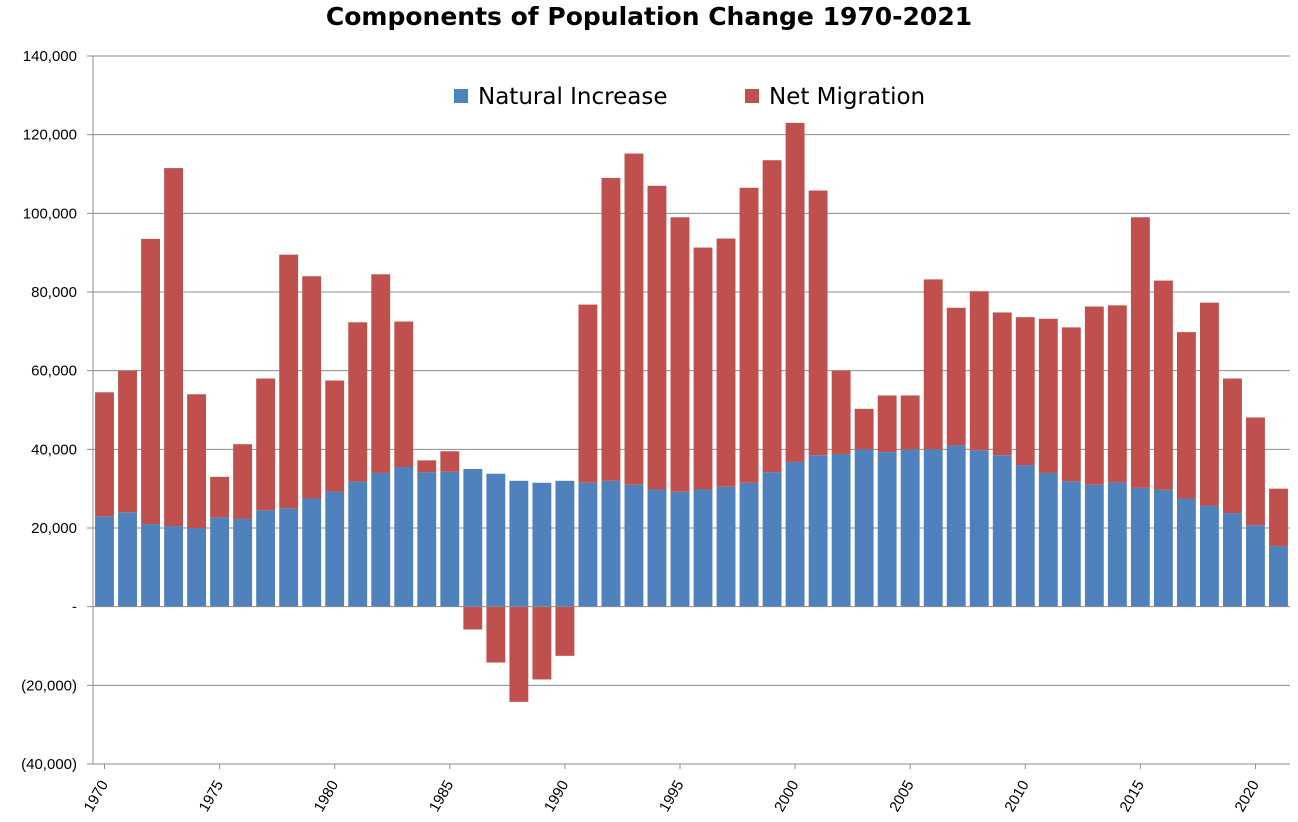 Image resolution: width=1298 pixels, height=822 pixels. Describe the element at coordinates (1247, 796) in the screenshot. I see `x-tick-label: 2020` at that location.